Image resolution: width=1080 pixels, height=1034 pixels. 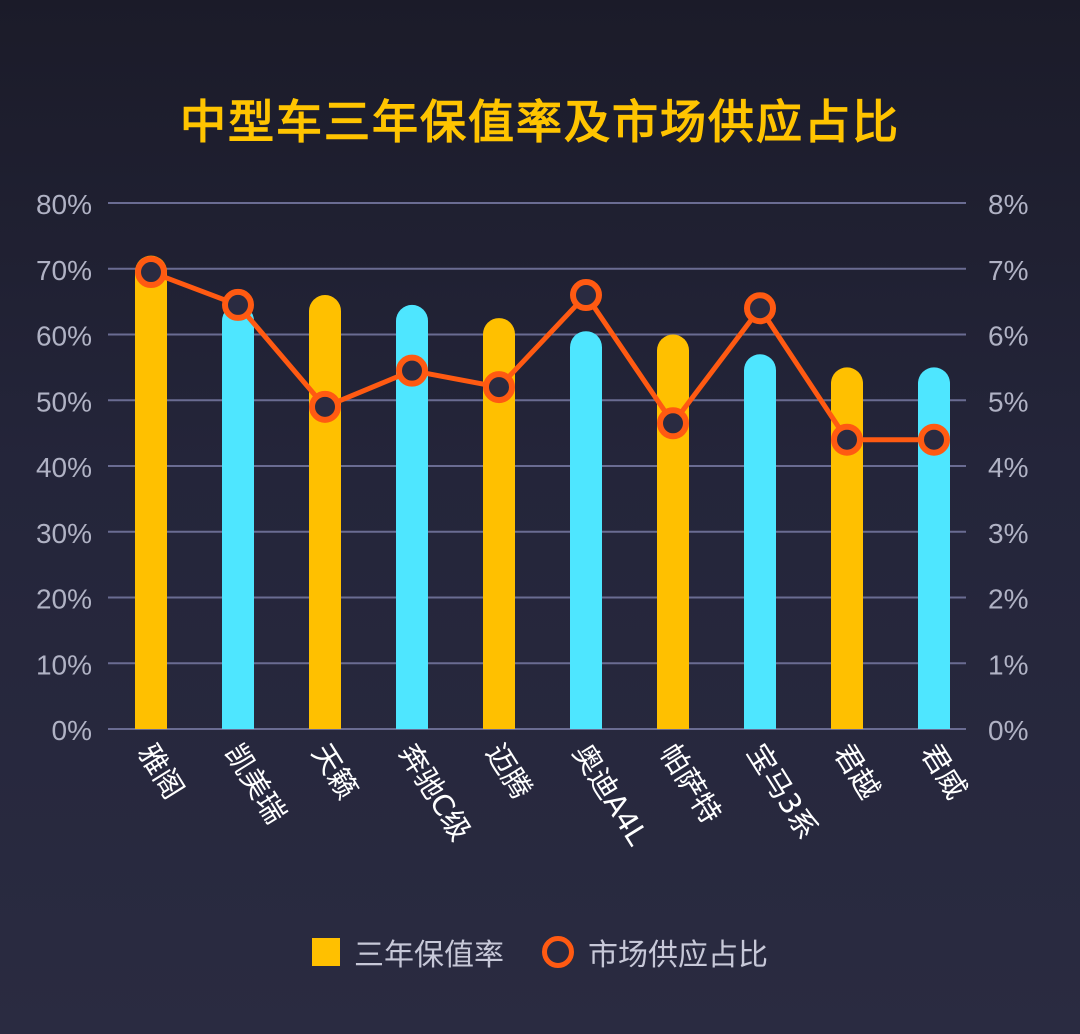 What do you see at coordinates (429, 955) in the screenshot?
I see `legend-bar-label: 三年保值率` at bounding box center [429, 955].